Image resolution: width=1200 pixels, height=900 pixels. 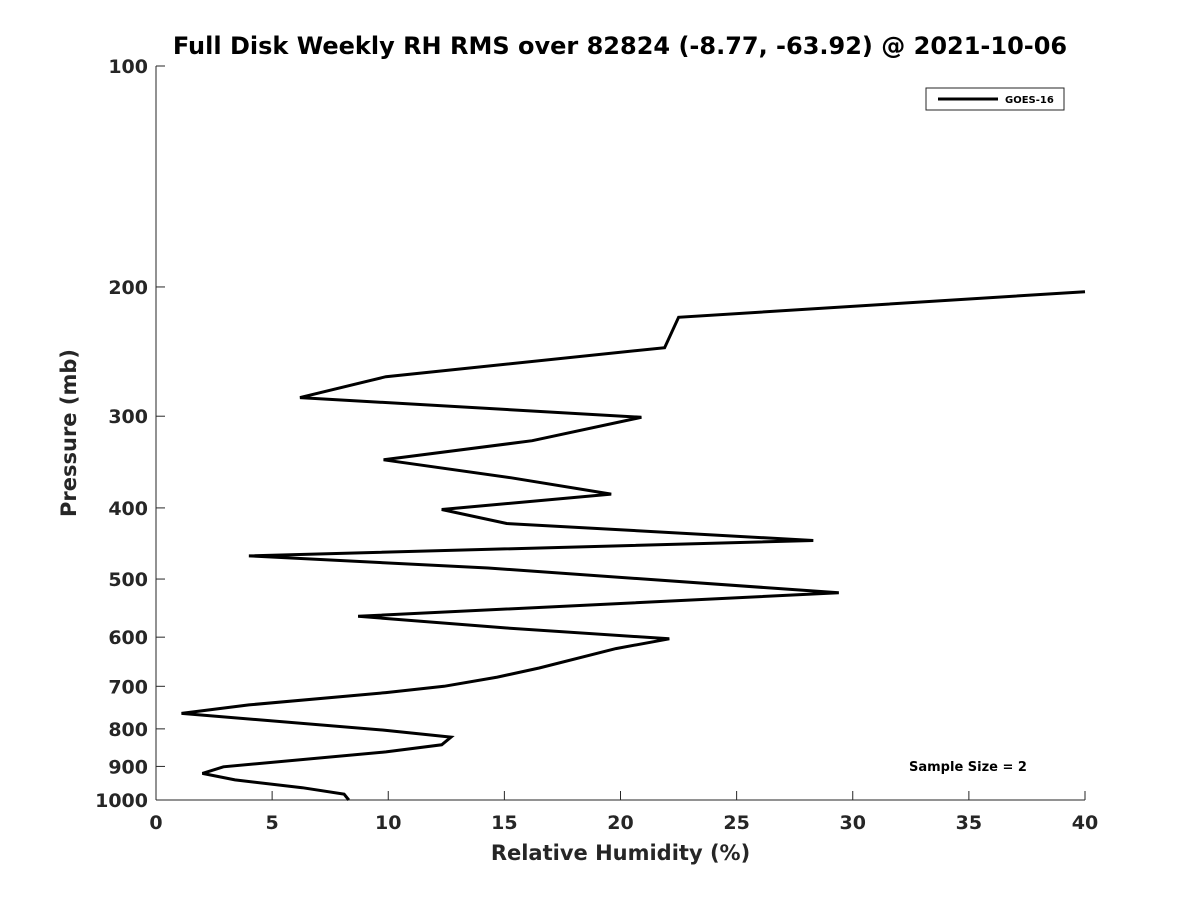 What do you see at coordinates (128, 288) in the screenshot?
I see `y-tick-label: 200` at bounding box center [128, 288].